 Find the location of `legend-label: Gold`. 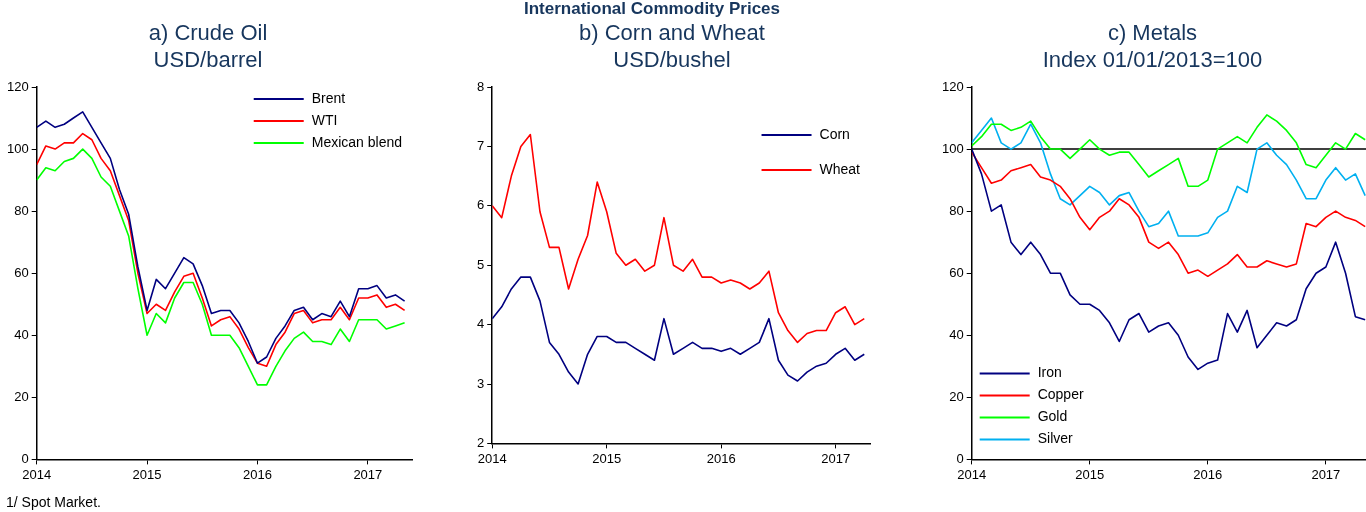

legend-label: Gold is located at coordinates (1052, 416).